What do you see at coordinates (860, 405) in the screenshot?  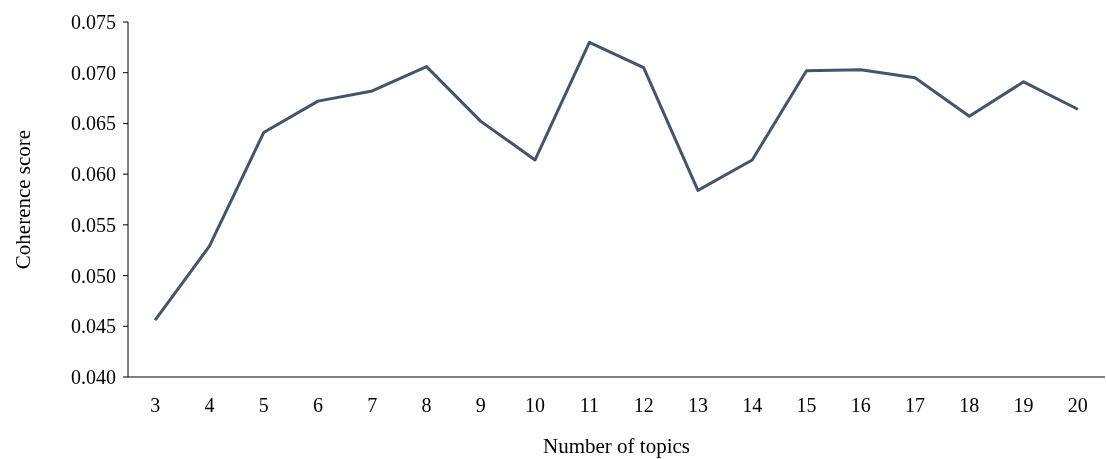 I see `x-tick-label: 16` at bounding box center [860, 405].